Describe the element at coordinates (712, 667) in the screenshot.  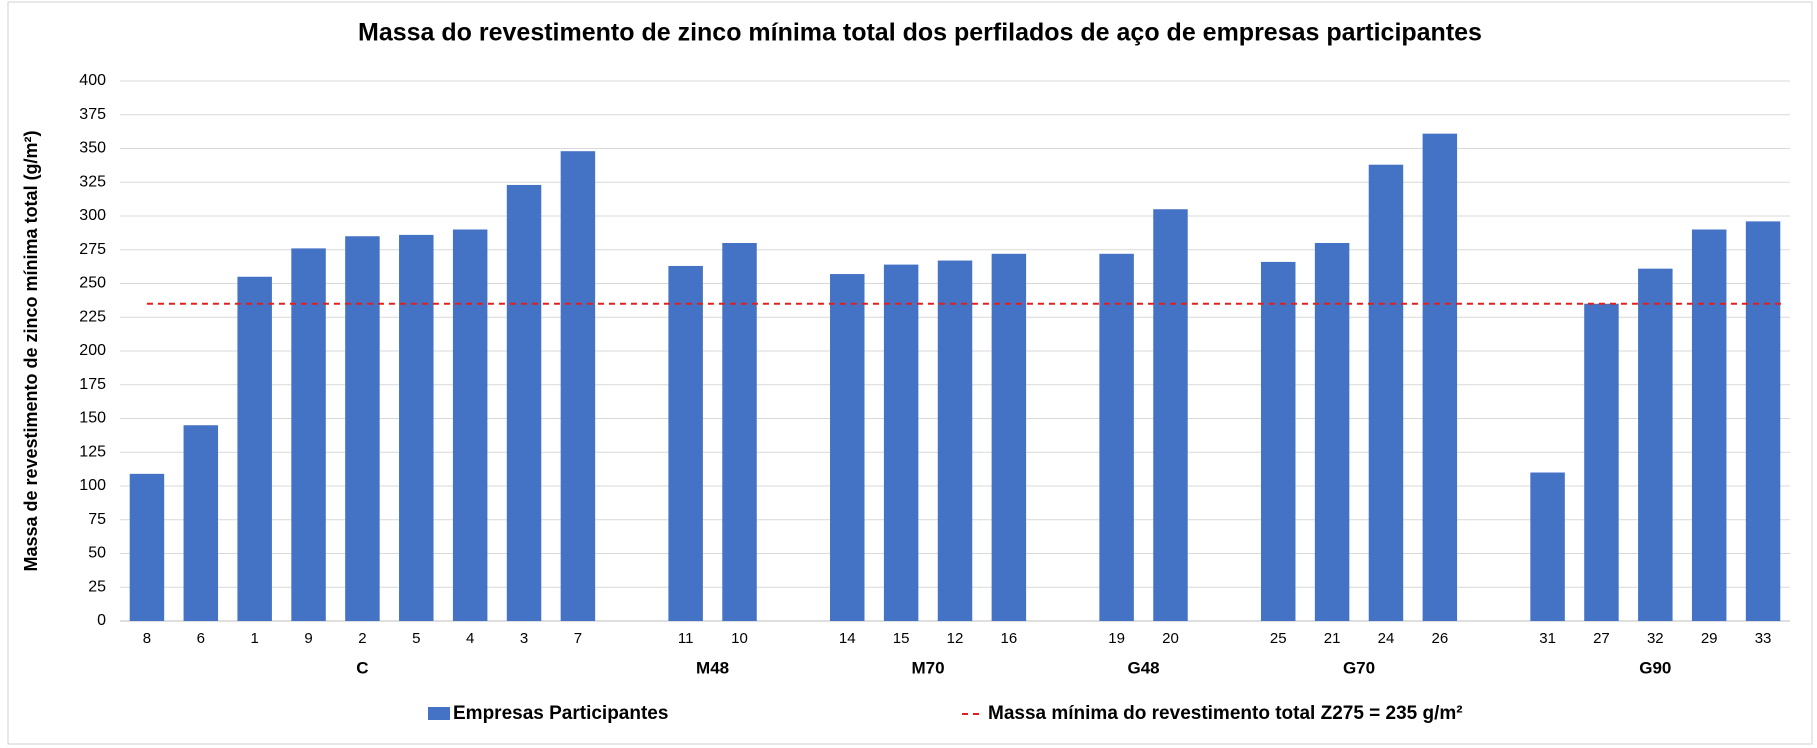
I see `group-label: M48` at that location.